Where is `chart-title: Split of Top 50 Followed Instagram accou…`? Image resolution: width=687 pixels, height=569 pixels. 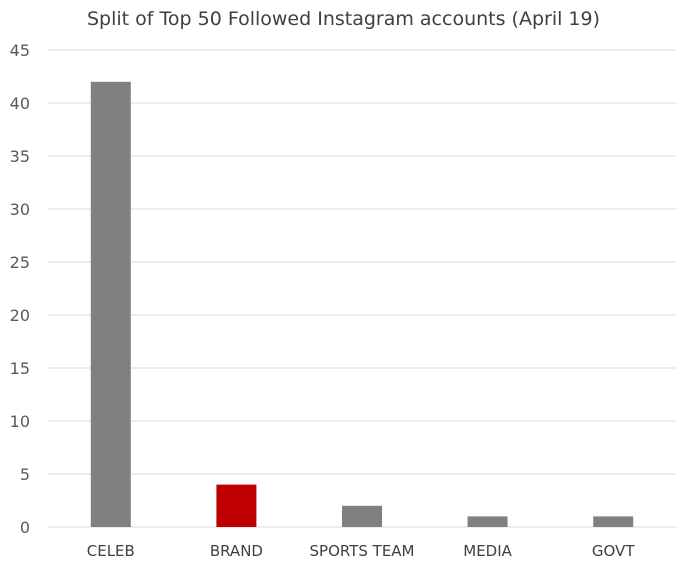 chart-title: Split of Top 50 Followed Instagram accou… is located at coordinates (343, 19).